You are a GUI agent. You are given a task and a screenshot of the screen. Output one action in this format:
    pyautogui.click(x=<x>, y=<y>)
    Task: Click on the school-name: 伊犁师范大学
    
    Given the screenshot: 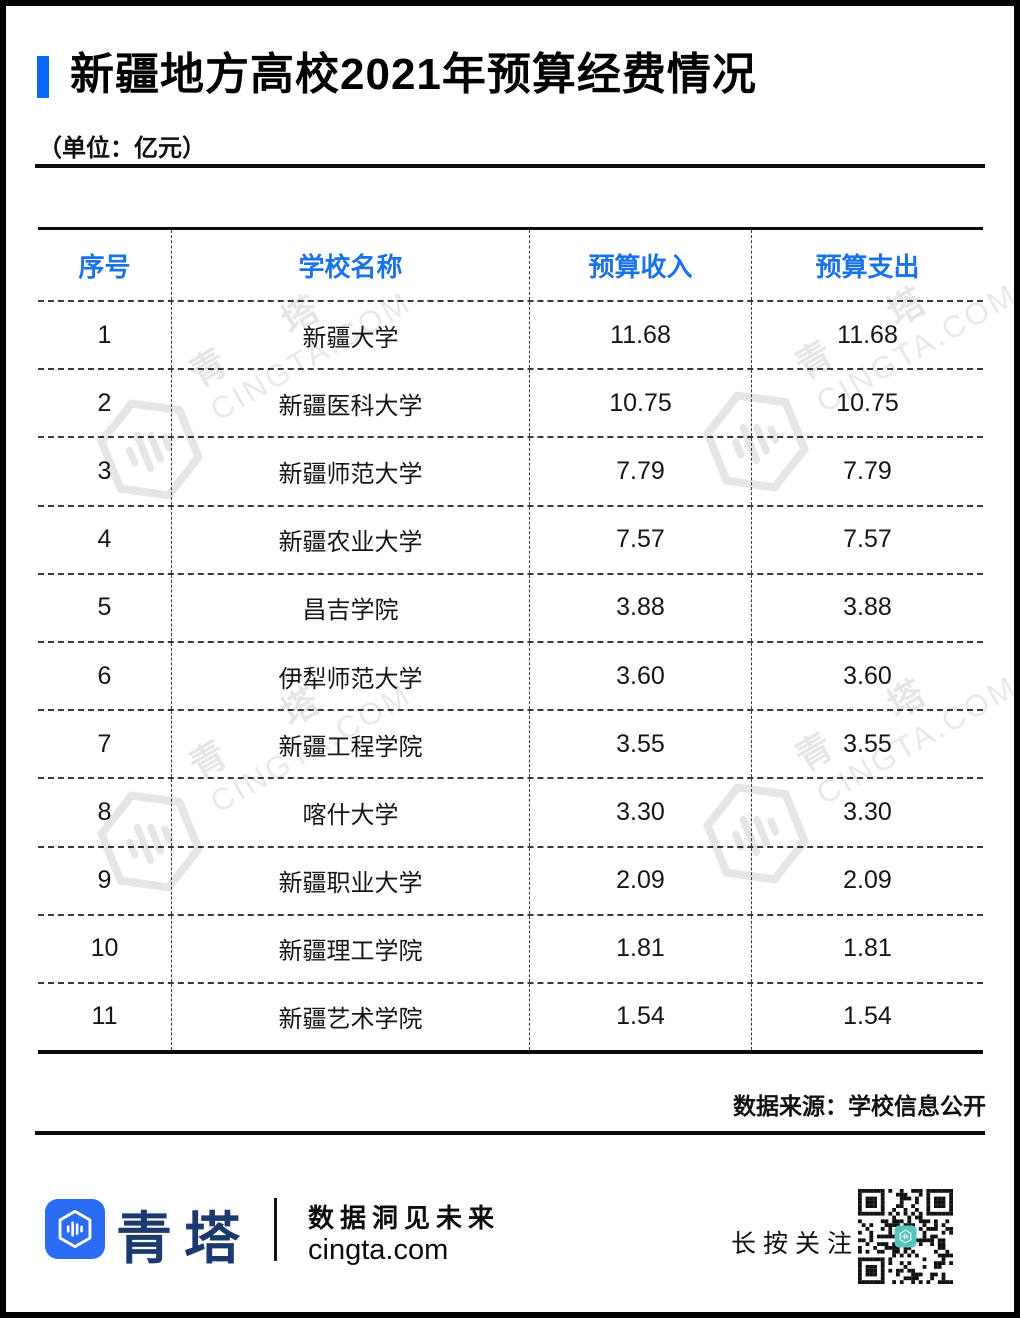 What is the action you would take?
    pyautogui.click(x=351, y=676)
    